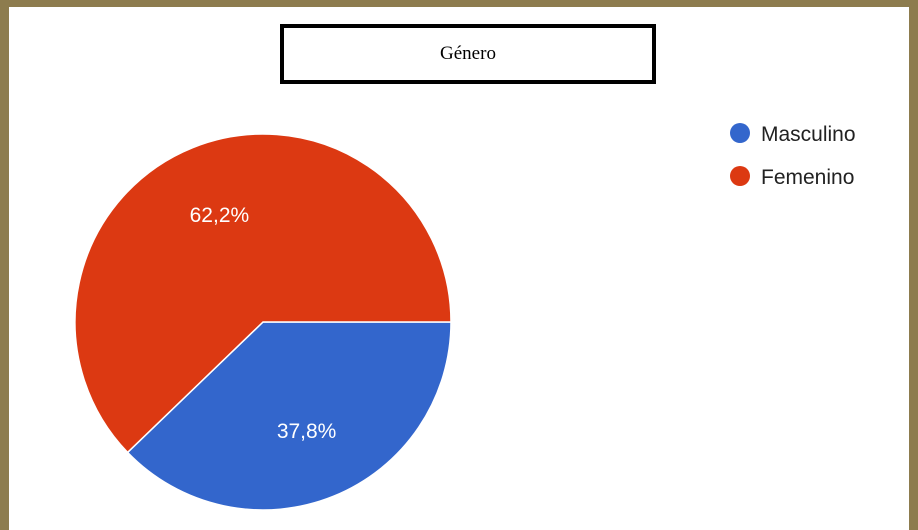  Describe the element at coordinates (808, 134) in the screenshot. I see `legend-label-masculino: Masculino` at that location.